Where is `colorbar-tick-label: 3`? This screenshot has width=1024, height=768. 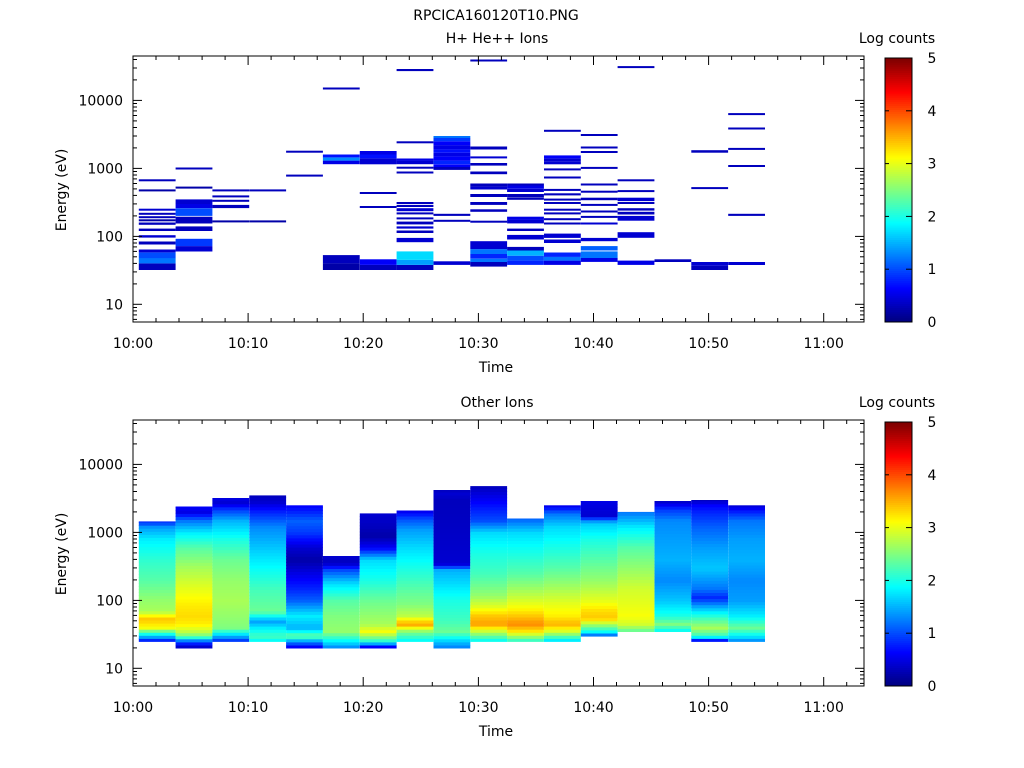
colorbar-tick-label: 3 is located at coordinates (932, 529).